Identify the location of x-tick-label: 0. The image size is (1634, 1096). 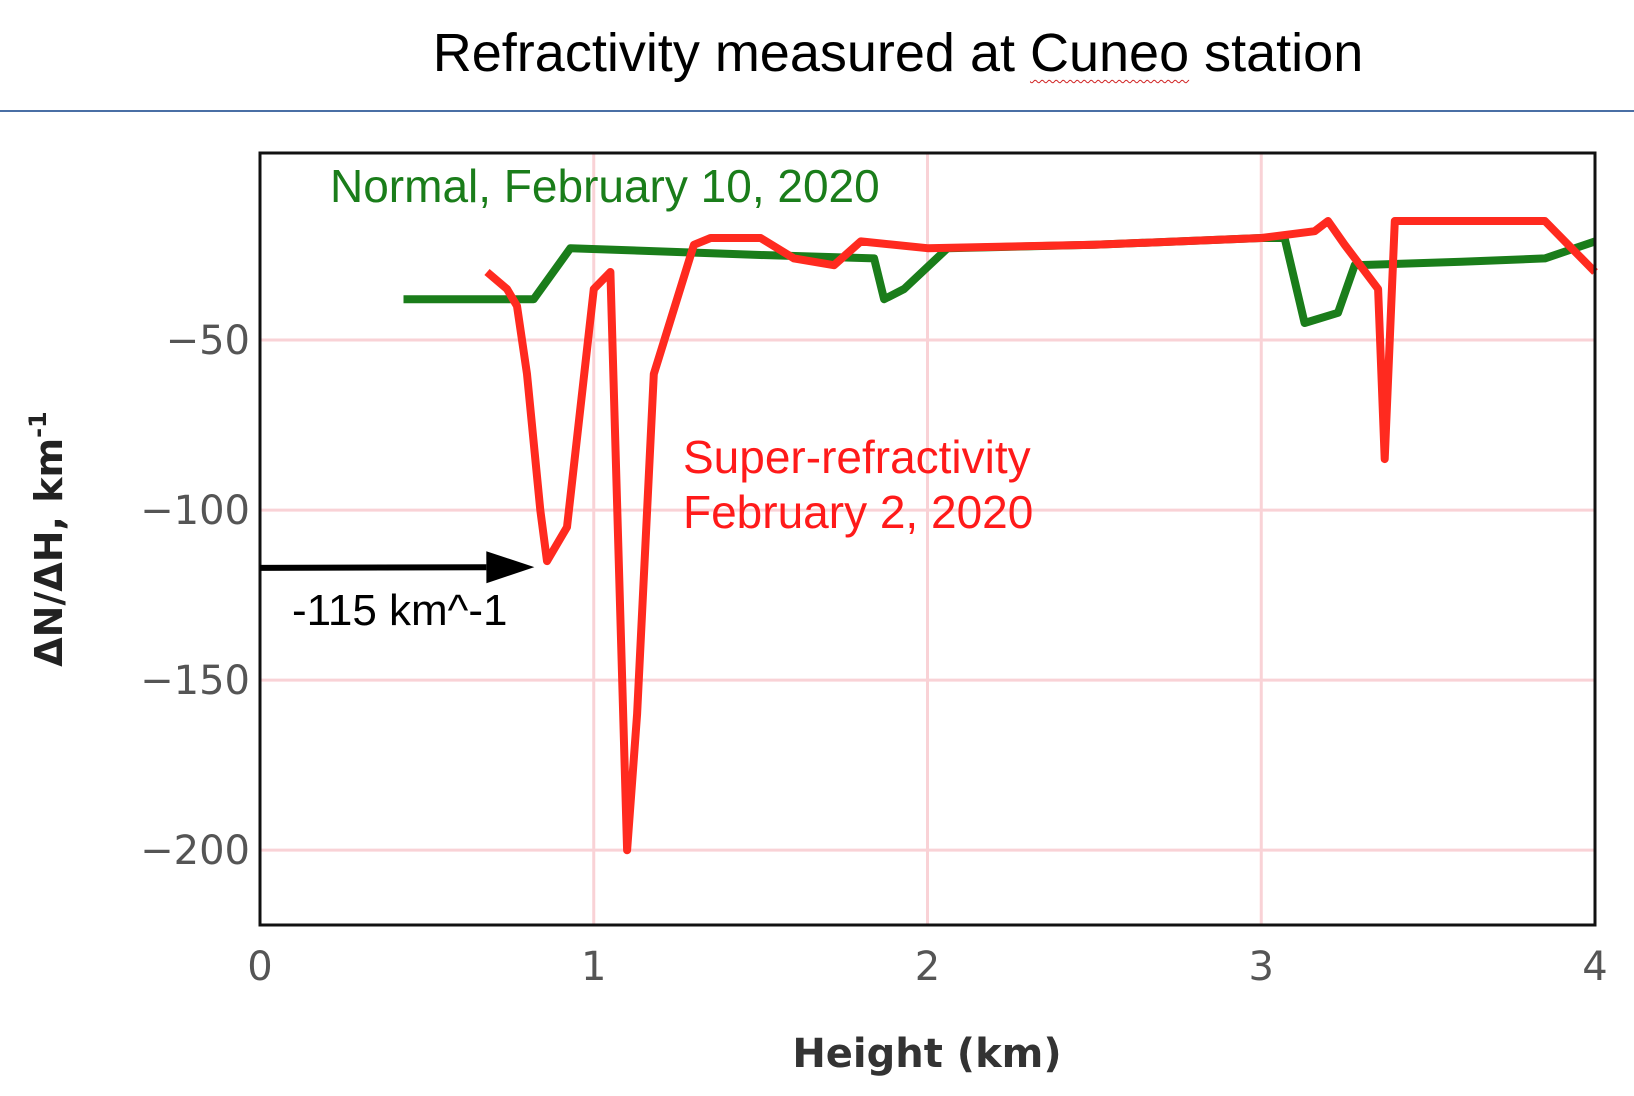
(259, 967).